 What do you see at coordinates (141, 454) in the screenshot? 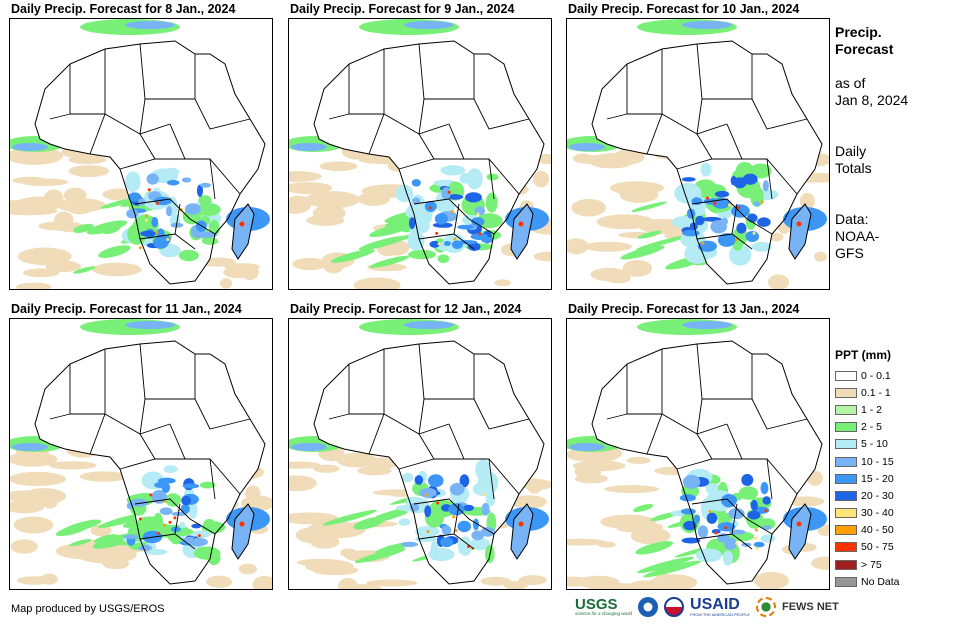
I see `precip-map` at bounding box center [141, 454].